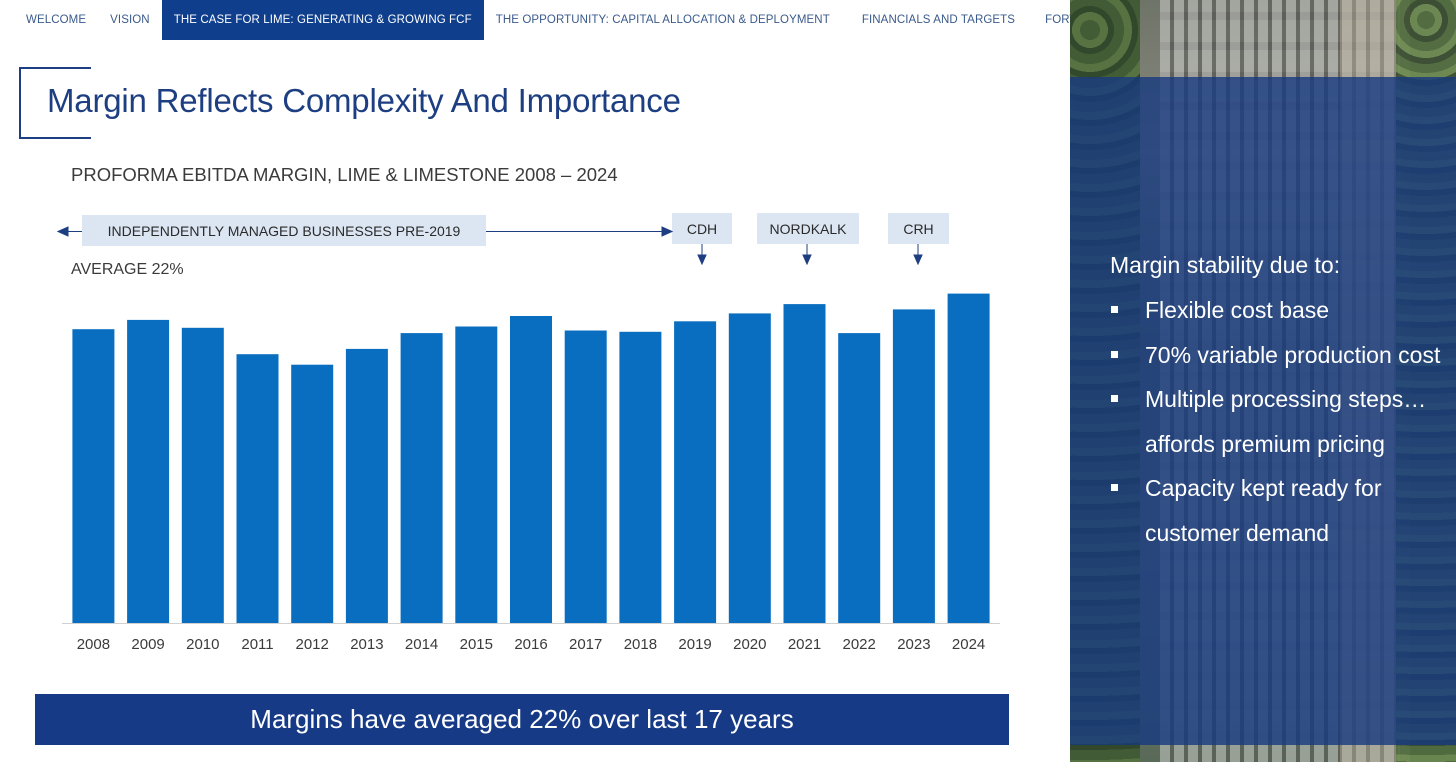  What do you see at coordinates (1225, 265) in the screenshot?
I see `sidebar-heading: Margin stability due to:` at bounding box center [1225, 265].